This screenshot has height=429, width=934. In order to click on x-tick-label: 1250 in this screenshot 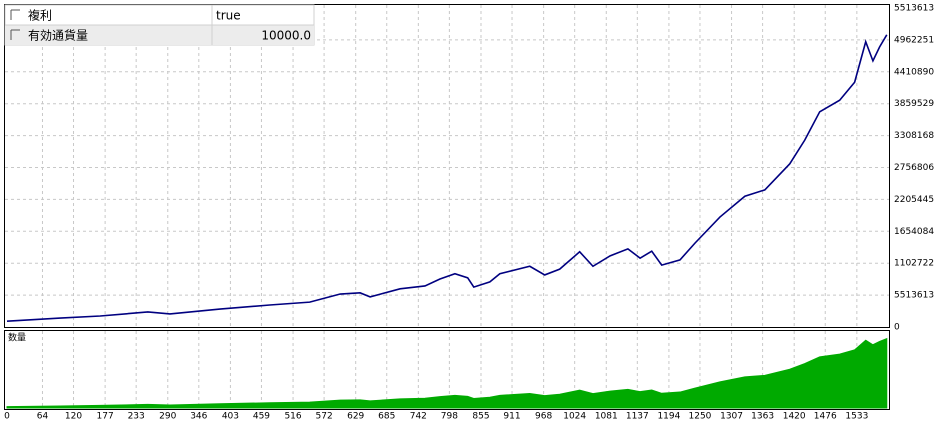, I will do `click(700, 417)`.